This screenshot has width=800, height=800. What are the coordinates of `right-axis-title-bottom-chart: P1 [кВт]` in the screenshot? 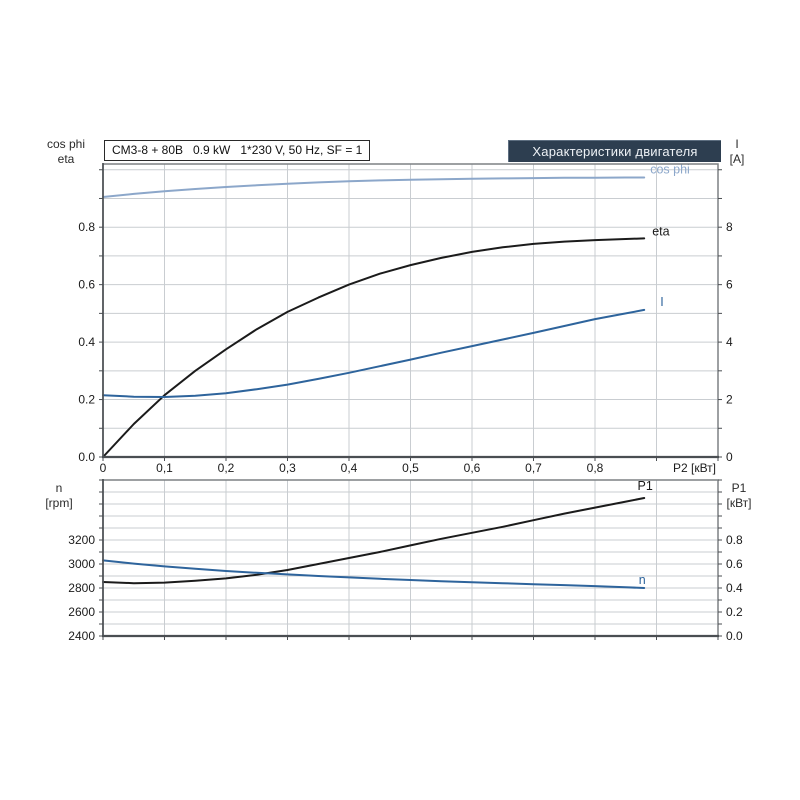 It's located at (739, 496).